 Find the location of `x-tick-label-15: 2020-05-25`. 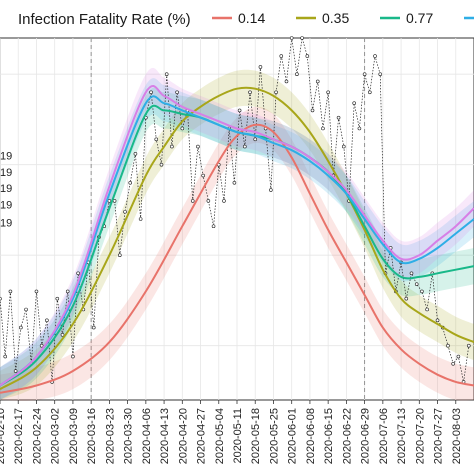

x-tick-label-15: 2020-05-25 is located at coordinates (274, 436).